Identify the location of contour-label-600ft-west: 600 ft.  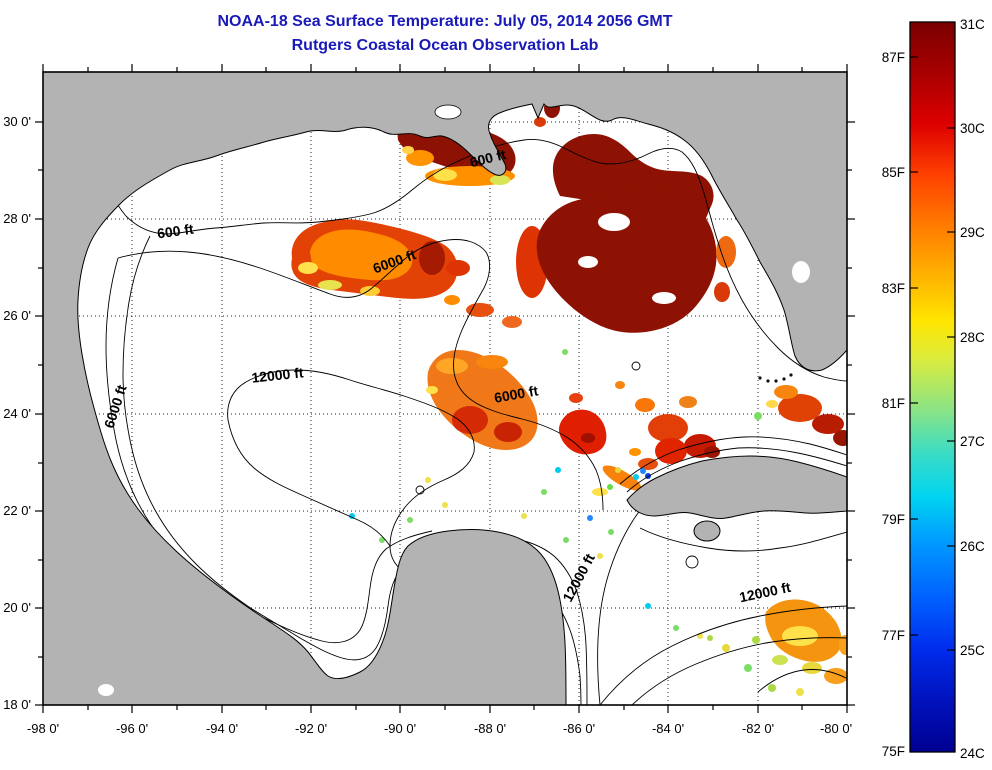
(175, 231).